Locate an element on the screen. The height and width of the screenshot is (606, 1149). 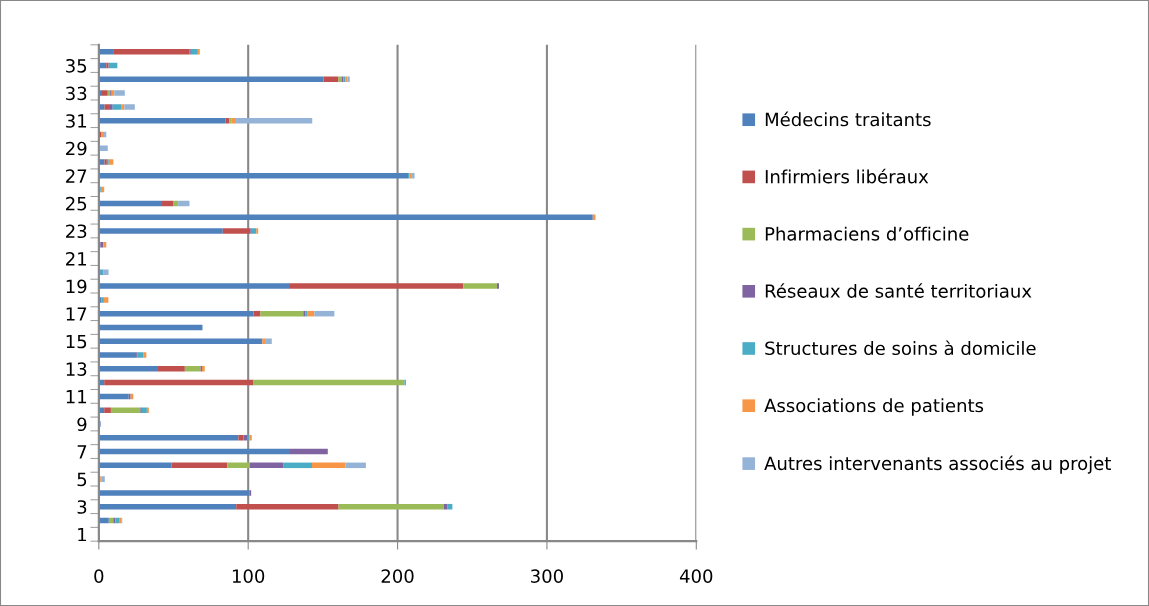
x-tick-label: 400 is located at coordinates (696, 576).